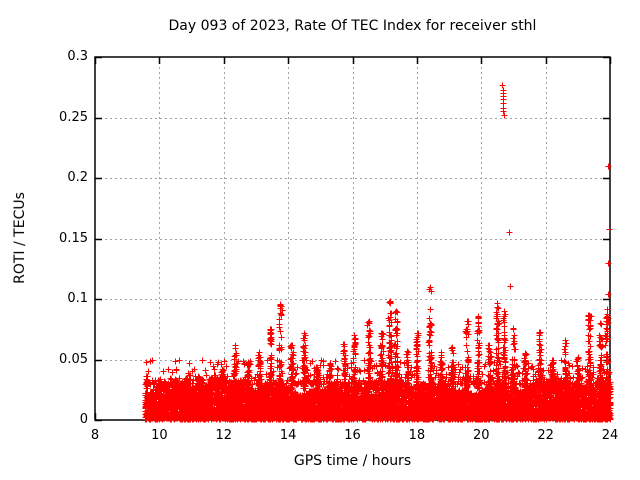  I want to click on x-tick-label: 14, so click(288, 435).